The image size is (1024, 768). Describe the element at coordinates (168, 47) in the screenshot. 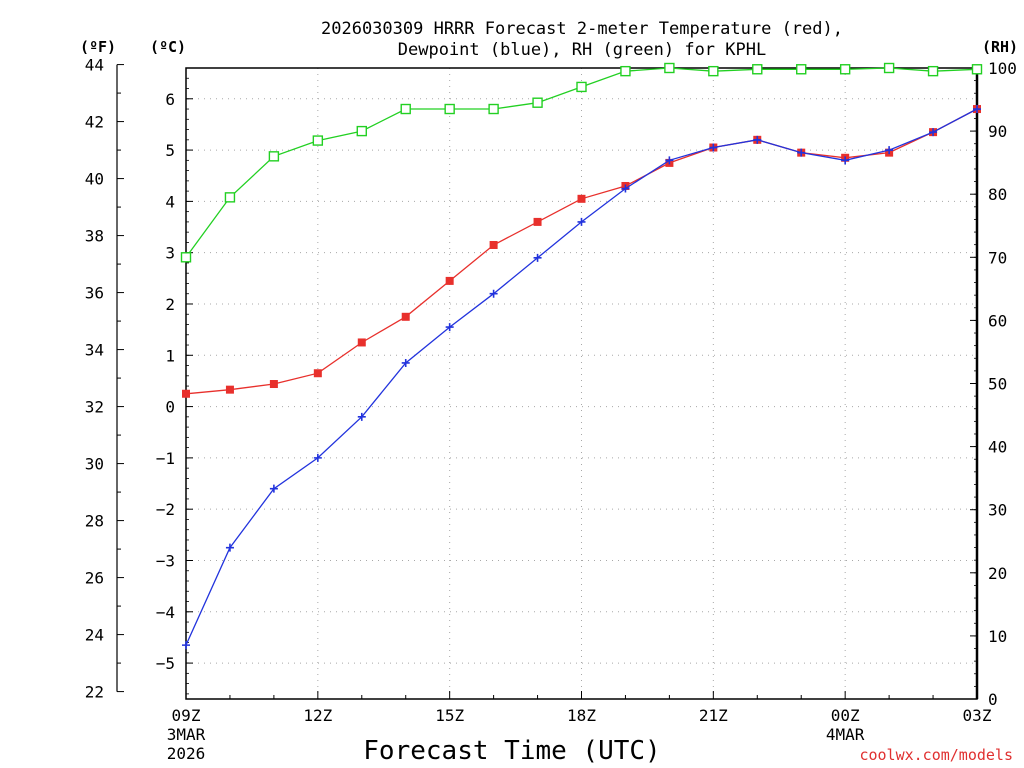

I see `celsius-unit-label: (ºC)` at that location.